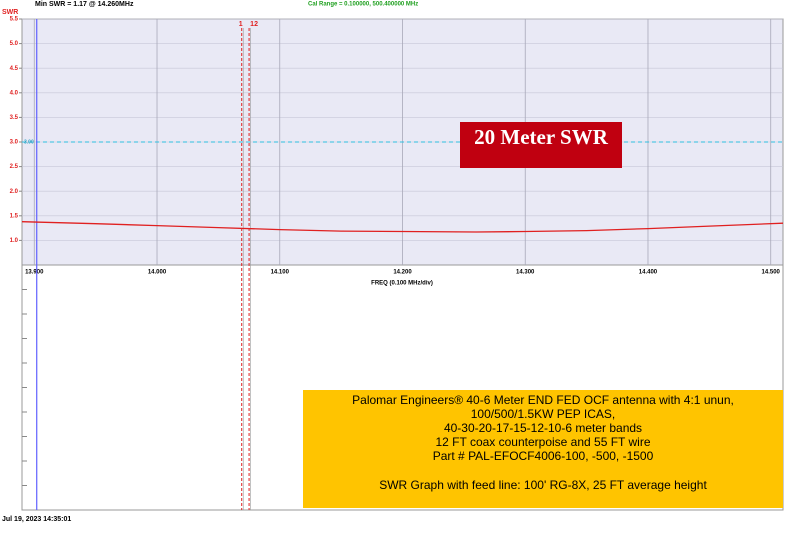 This screenshot has width=800, height=538. Describe the element at coordinates (84, 4) in the screenshot. I see `min-swr: Min SWR = 1.17 @ 14.260MHz` at that location.